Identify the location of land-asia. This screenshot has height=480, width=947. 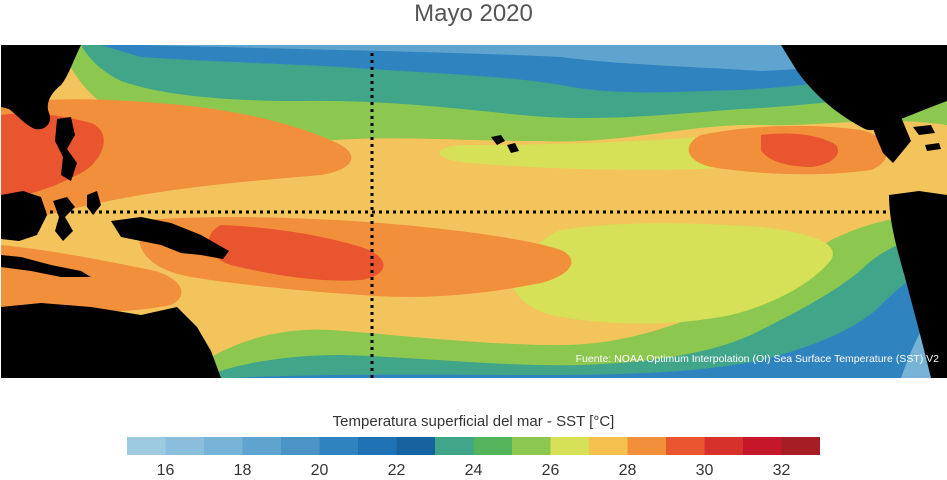
(41, 87).